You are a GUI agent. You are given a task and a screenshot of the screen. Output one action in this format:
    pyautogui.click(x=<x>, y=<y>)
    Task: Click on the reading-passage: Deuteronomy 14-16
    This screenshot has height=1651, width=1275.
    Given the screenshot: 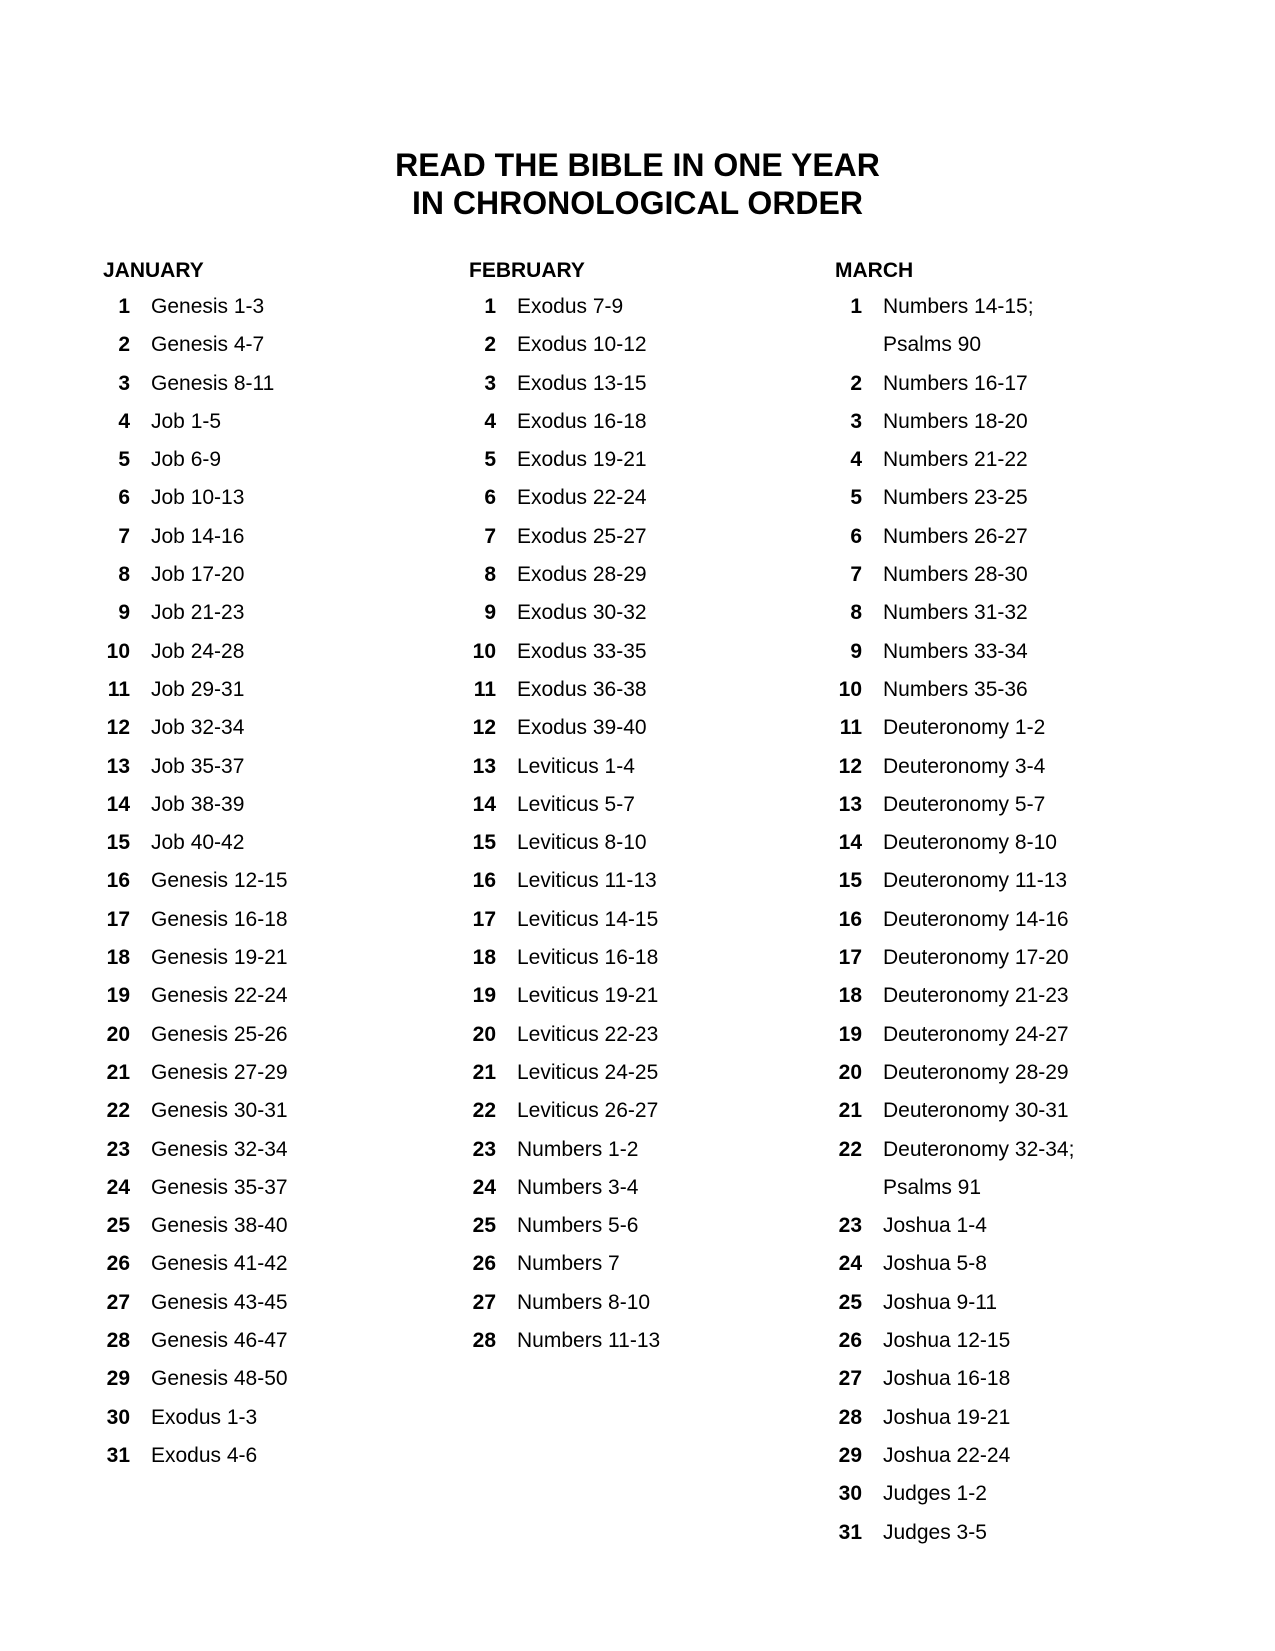 What is the action you would take?
    pyautogui.click(x=976, y=920)
    